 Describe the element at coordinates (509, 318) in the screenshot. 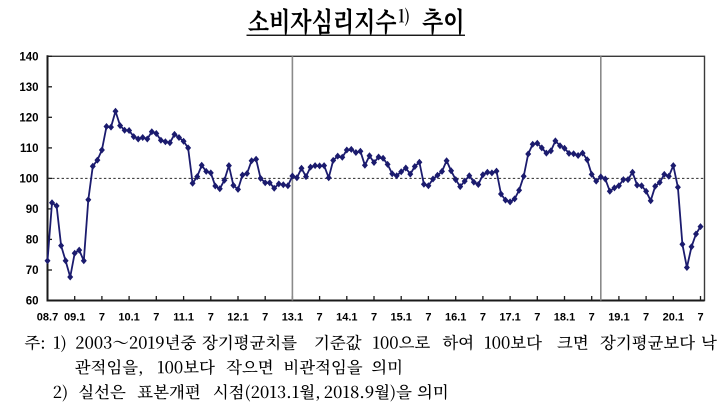

I see `svg-text: 17.1` at that location.